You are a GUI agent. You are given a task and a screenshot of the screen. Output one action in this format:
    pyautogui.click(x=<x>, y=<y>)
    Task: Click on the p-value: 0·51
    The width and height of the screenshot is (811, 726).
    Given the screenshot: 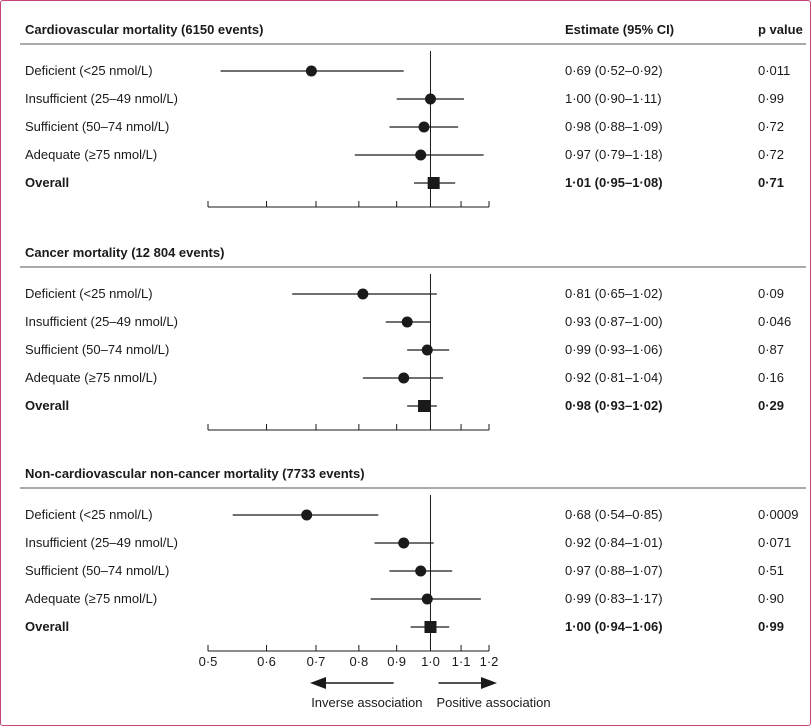 What is the action you would take?
    pyautogui.click(x=771, y=570)
    